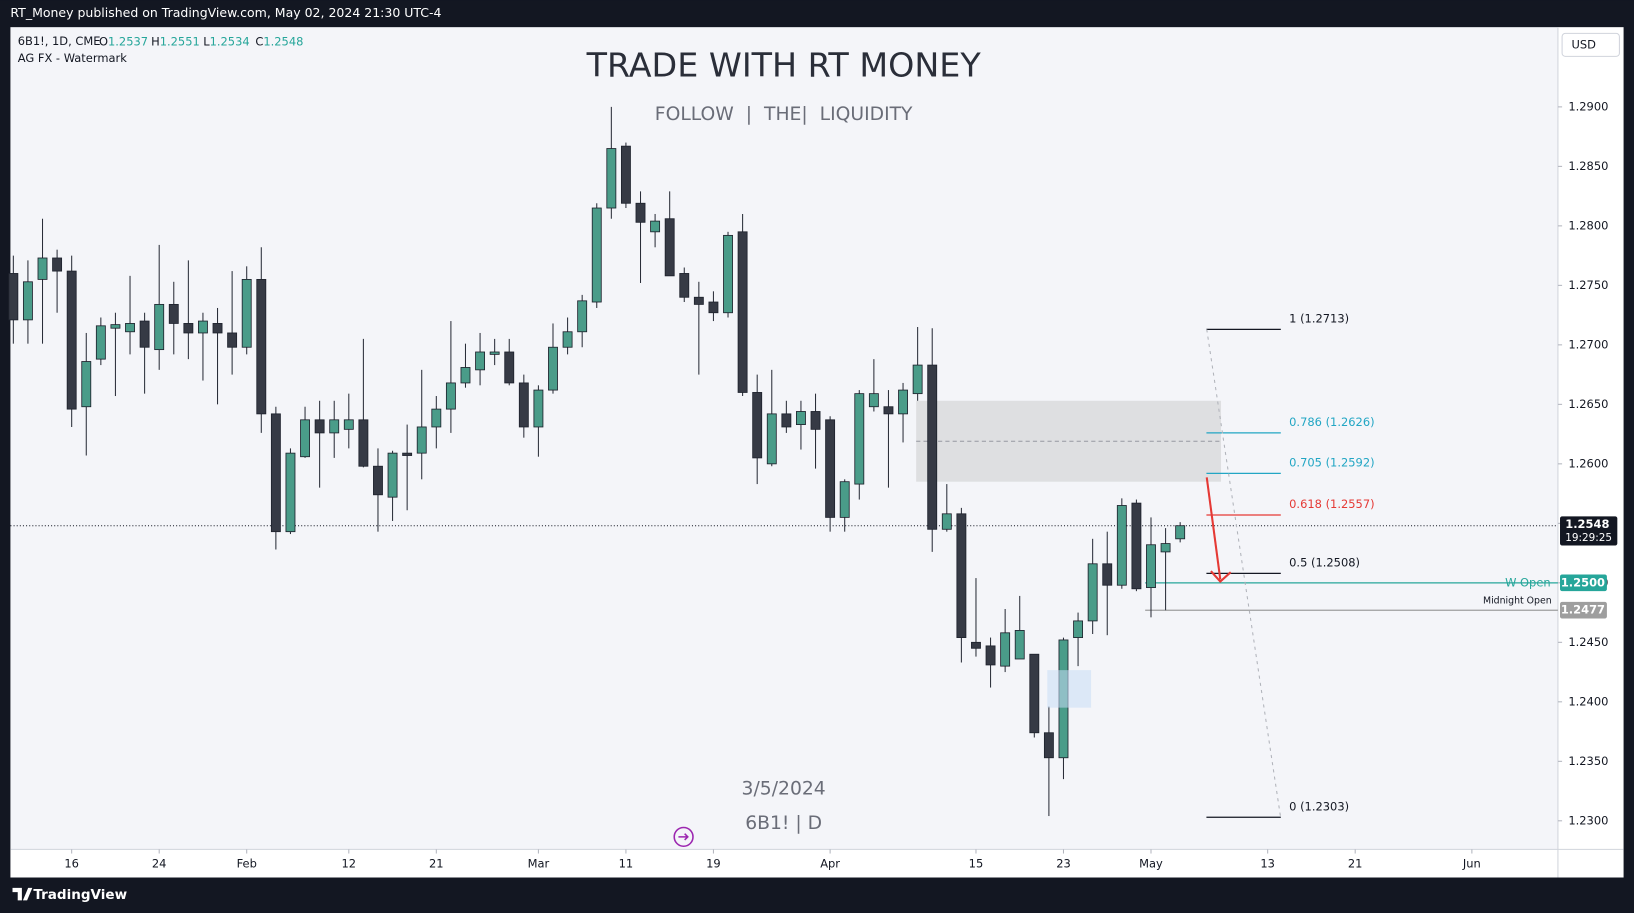 This screenshot has width=1634, height=913. I want to click on legend-key: O, so click(103, 41).